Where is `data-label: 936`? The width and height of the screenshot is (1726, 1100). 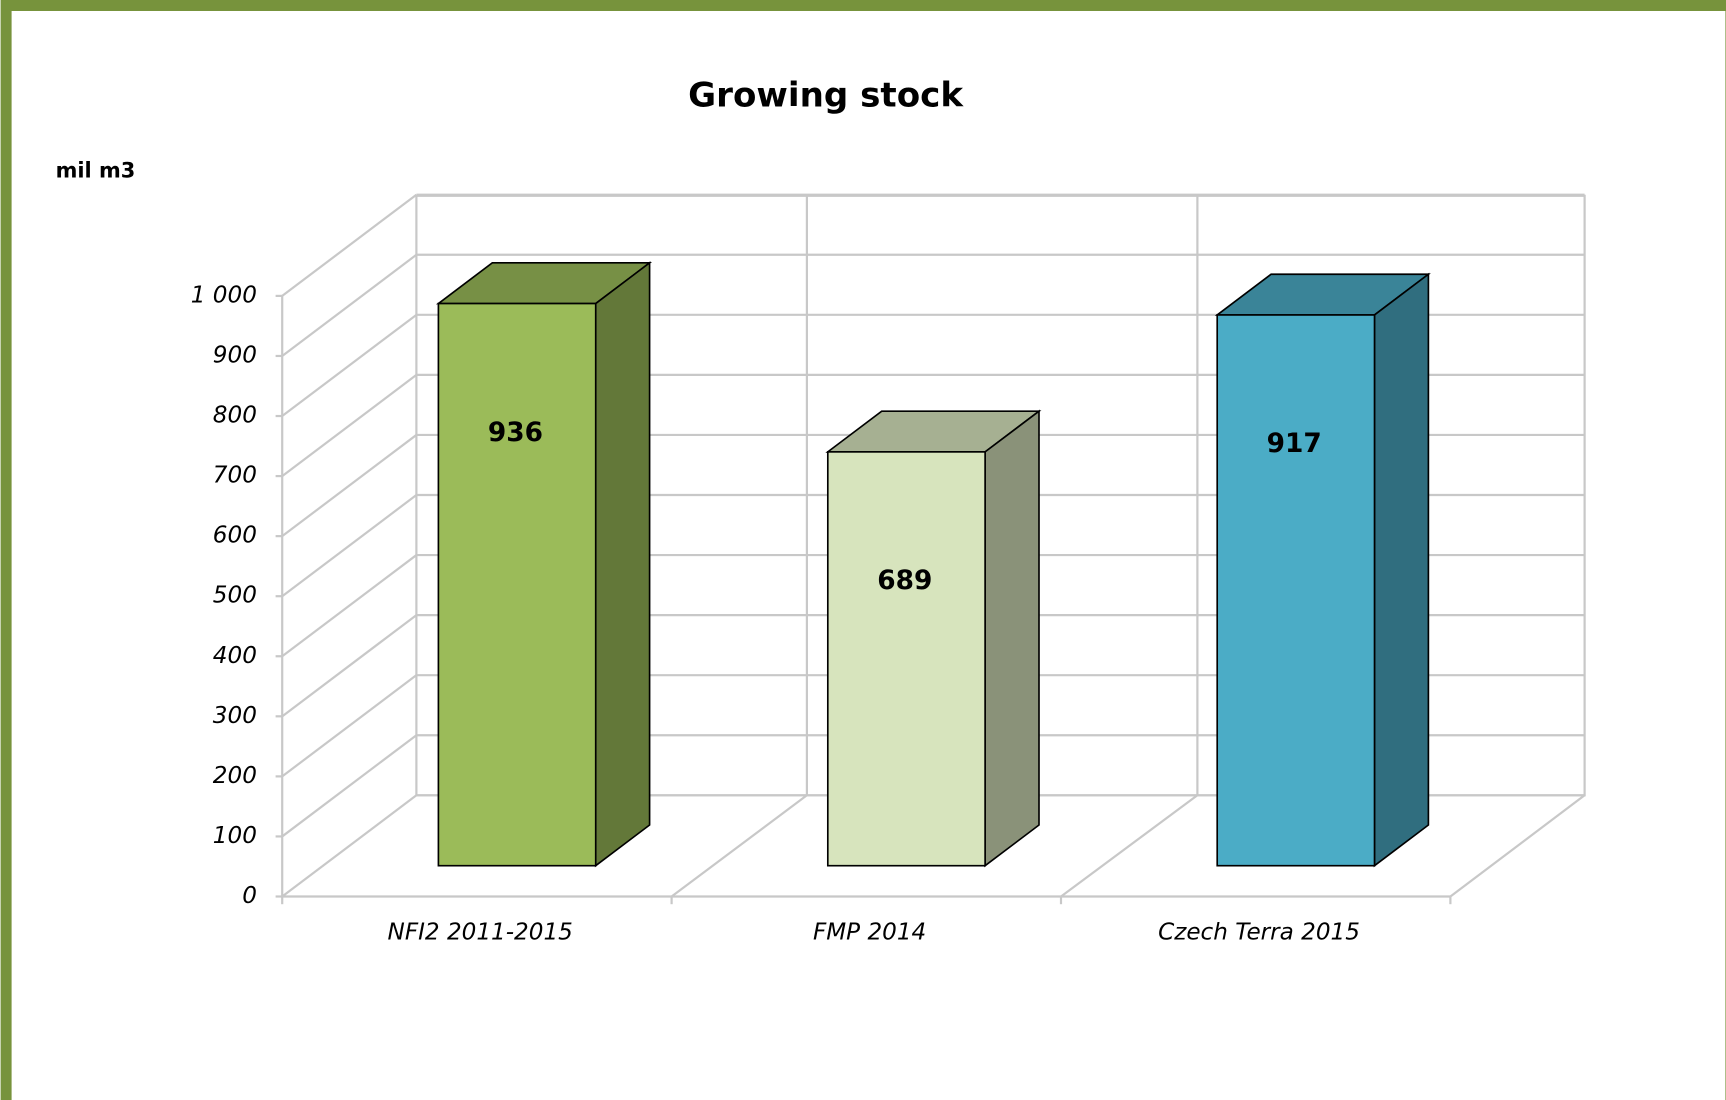
data-label: 936 is located at coordinates (515, 432).